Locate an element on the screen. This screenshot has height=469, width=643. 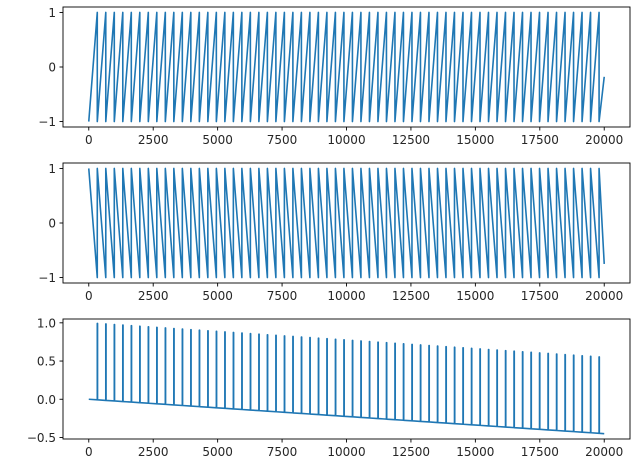
y-tick-label: 0.5 is located at coordinates (46, 362).